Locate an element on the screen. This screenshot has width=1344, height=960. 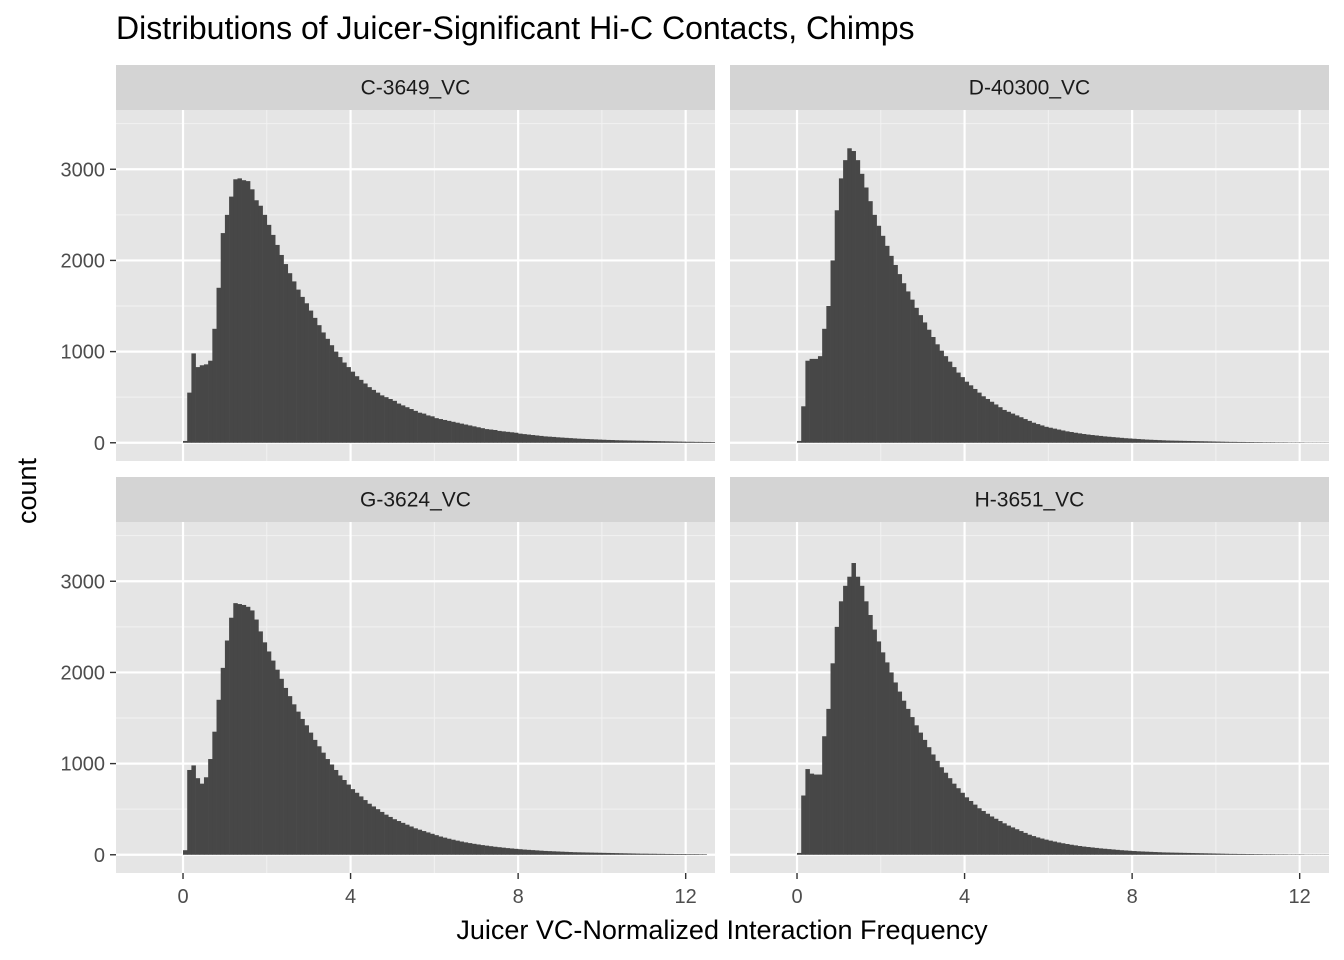
histogram-bars is located at coordinates (449, 310).